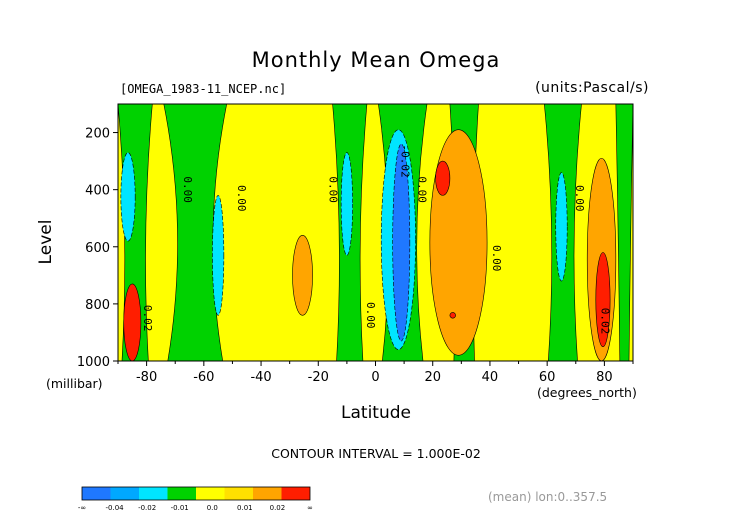 The image size is (752, 532). I want to click on colorbar-label: 0.02, so click(278, 508).